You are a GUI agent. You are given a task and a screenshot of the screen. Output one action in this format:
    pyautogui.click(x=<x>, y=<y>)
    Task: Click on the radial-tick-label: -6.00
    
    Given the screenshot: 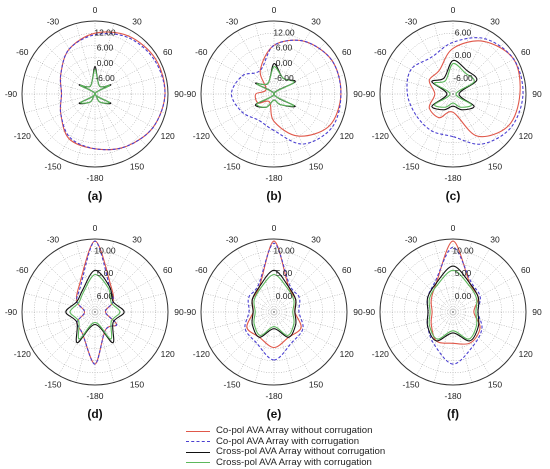 What is the action you would take?
    pyautogui.click(x=284, y=78)
    